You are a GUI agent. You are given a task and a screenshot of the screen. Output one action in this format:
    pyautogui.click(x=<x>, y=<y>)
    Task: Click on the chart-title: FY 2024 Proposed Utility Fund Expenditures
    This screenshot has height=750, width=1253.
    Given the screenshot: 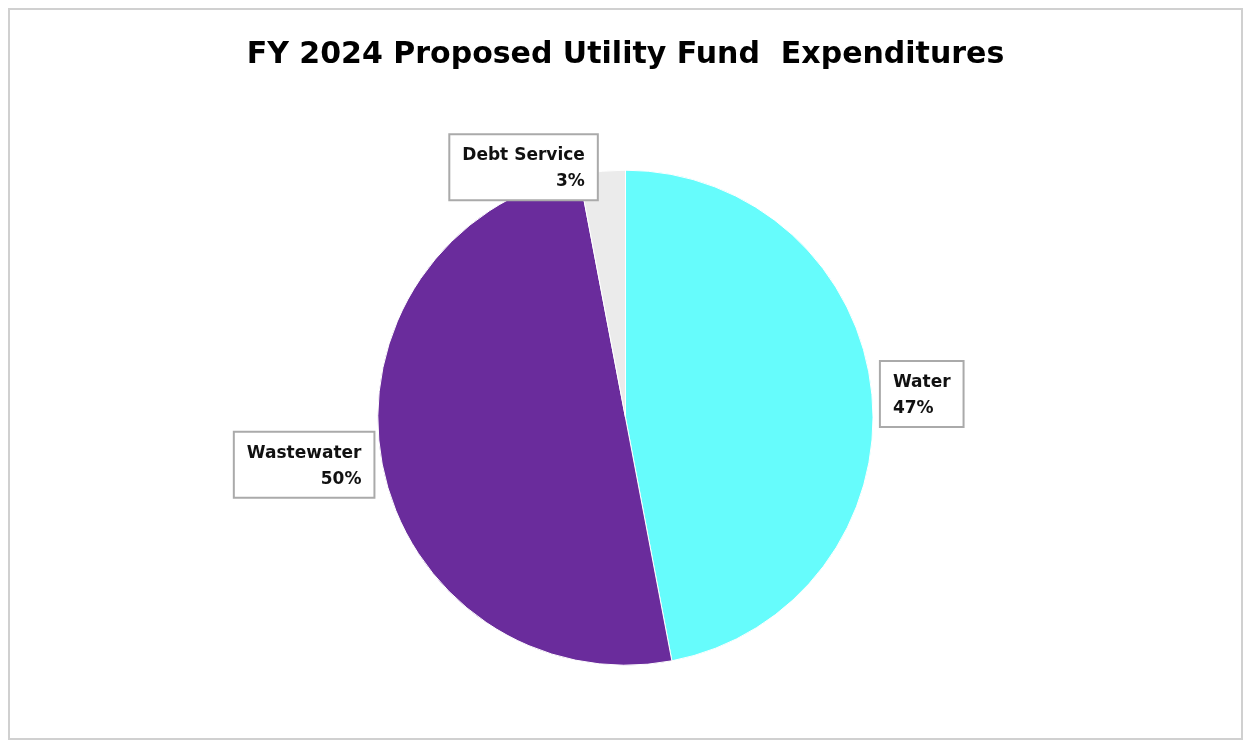 What is the action you would take?
    pyautogui.click(x=625, y=52)
    